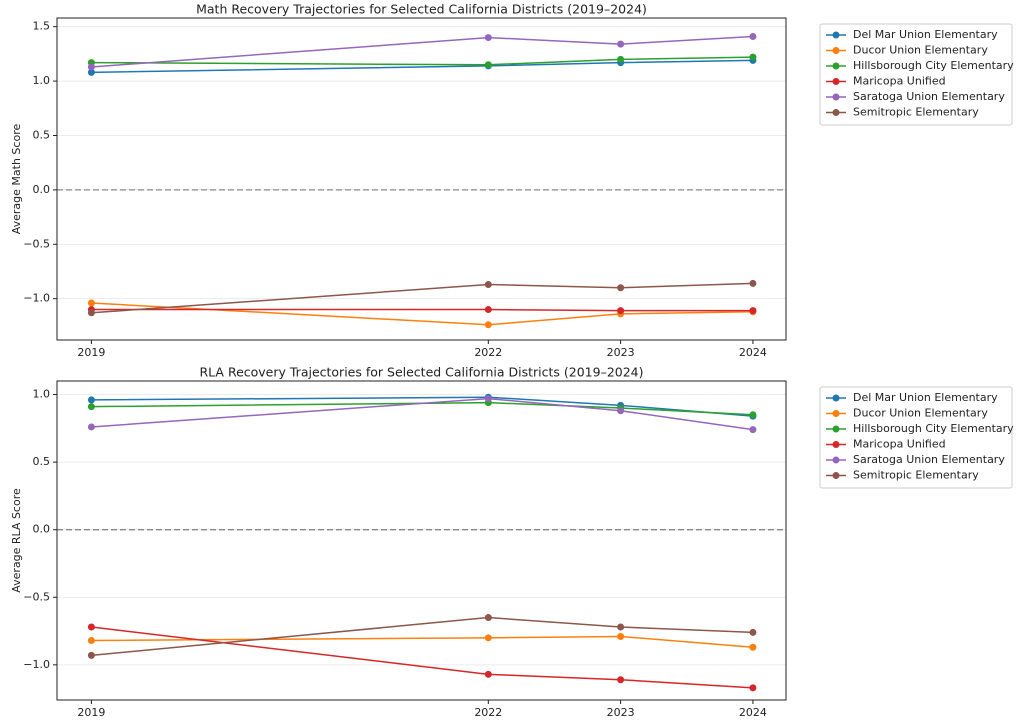  What do you see at coordinates (42, 26) in the screenshot?
I see `y-tick-label: 1.5` at bounding box center [42, 26].